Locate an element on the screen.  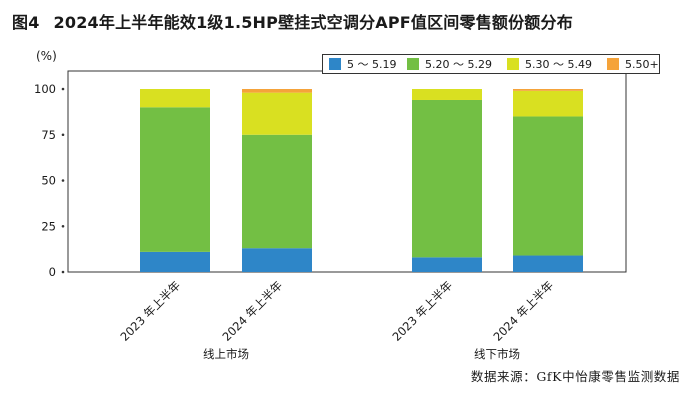
y-tick-label: 0 is located at coordinates (52, 272).